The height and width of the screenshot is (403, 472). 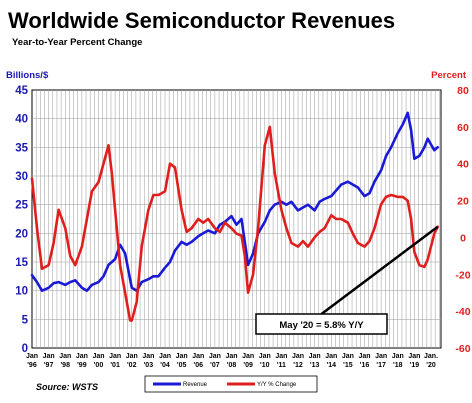 What do you see at coordinates (21, 177) in the screenshot?
I see `left-tick-label: 30` at bounding box center [21, 177].